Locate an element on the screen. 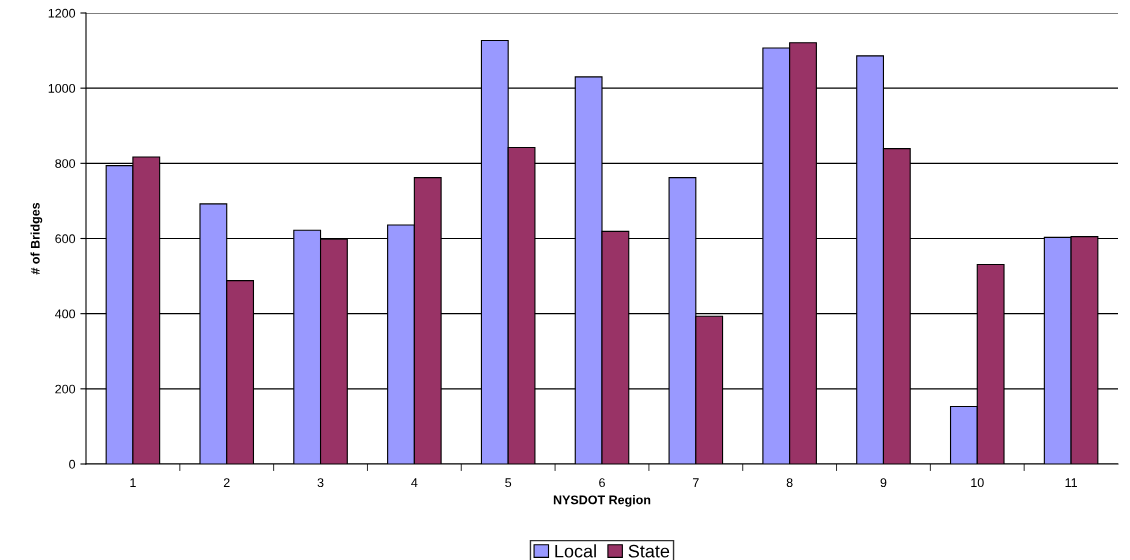  legend-label: Local is located at coordinates (575, 551).